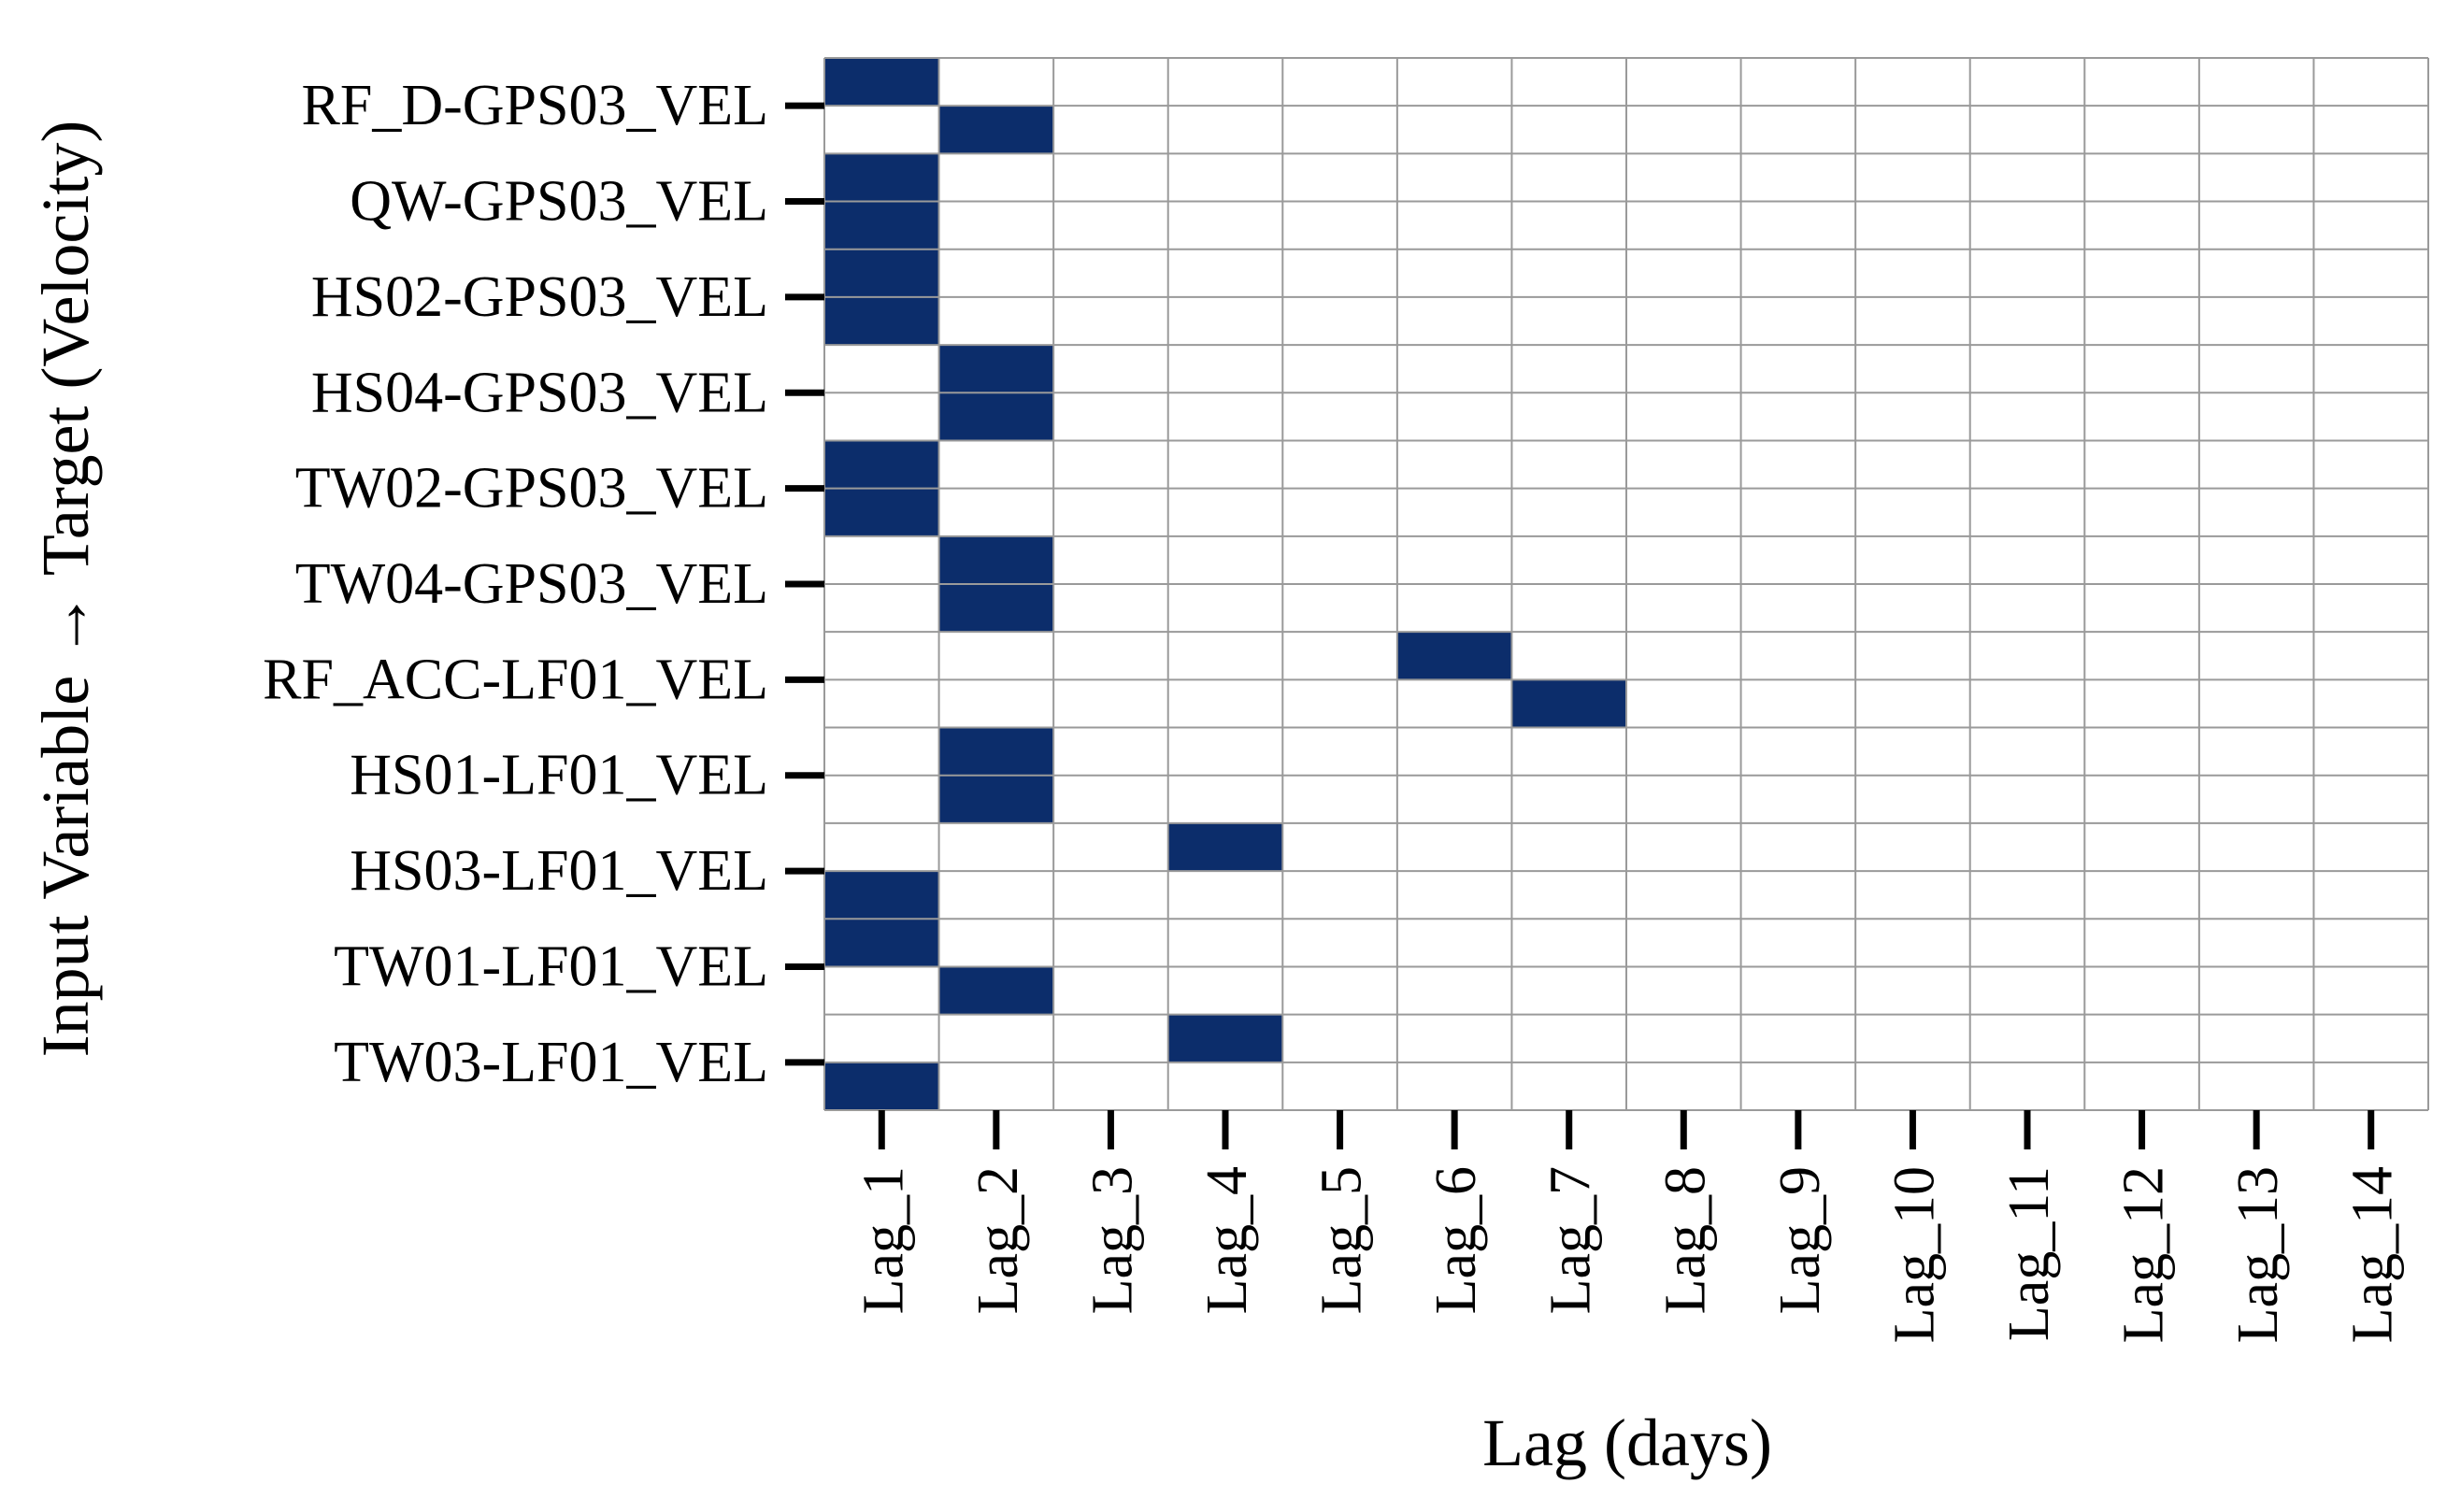 This screenshot has height=1512, width=2461. I want to click on x-tick-label: Lag_9, so click(1800, 1240).